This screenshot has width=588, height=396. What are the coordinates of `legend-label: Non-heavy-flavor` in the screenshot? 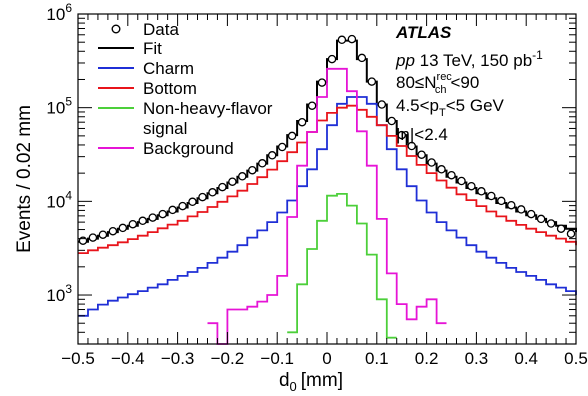 It's located at (208, 108).